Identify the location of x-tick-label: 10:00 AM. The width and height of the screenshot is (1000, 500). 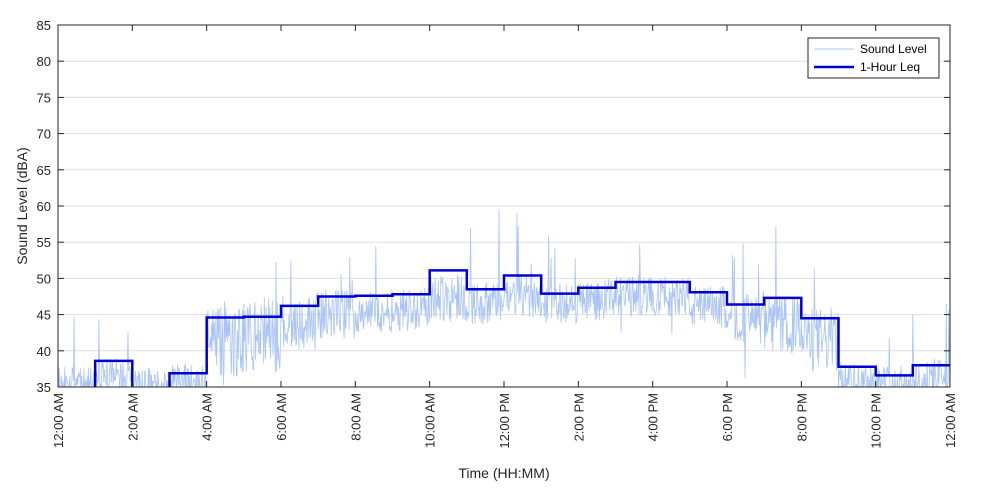
(430, 420).